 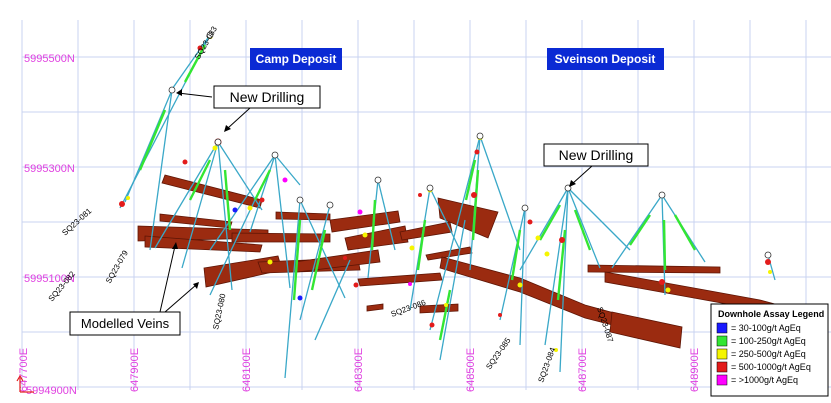 I want to click on deposit-label-camp: Camp Deposit, so click(x=296, y=59).